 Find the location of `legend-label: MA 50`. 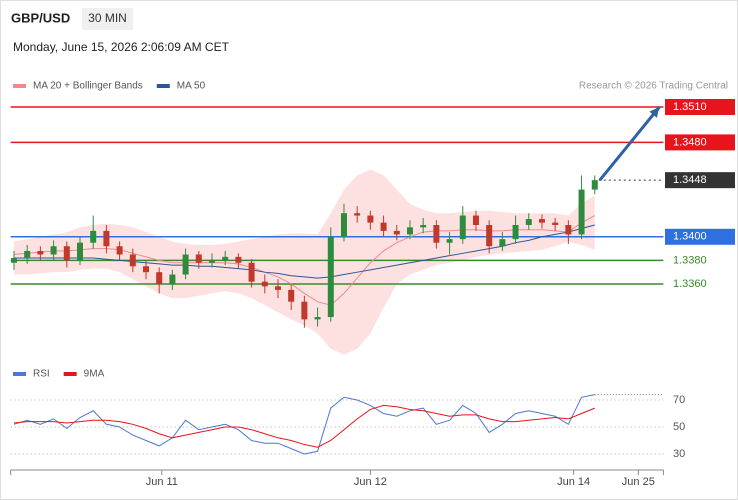

legend-label: MA 50 is located at coordinates (191, 86).